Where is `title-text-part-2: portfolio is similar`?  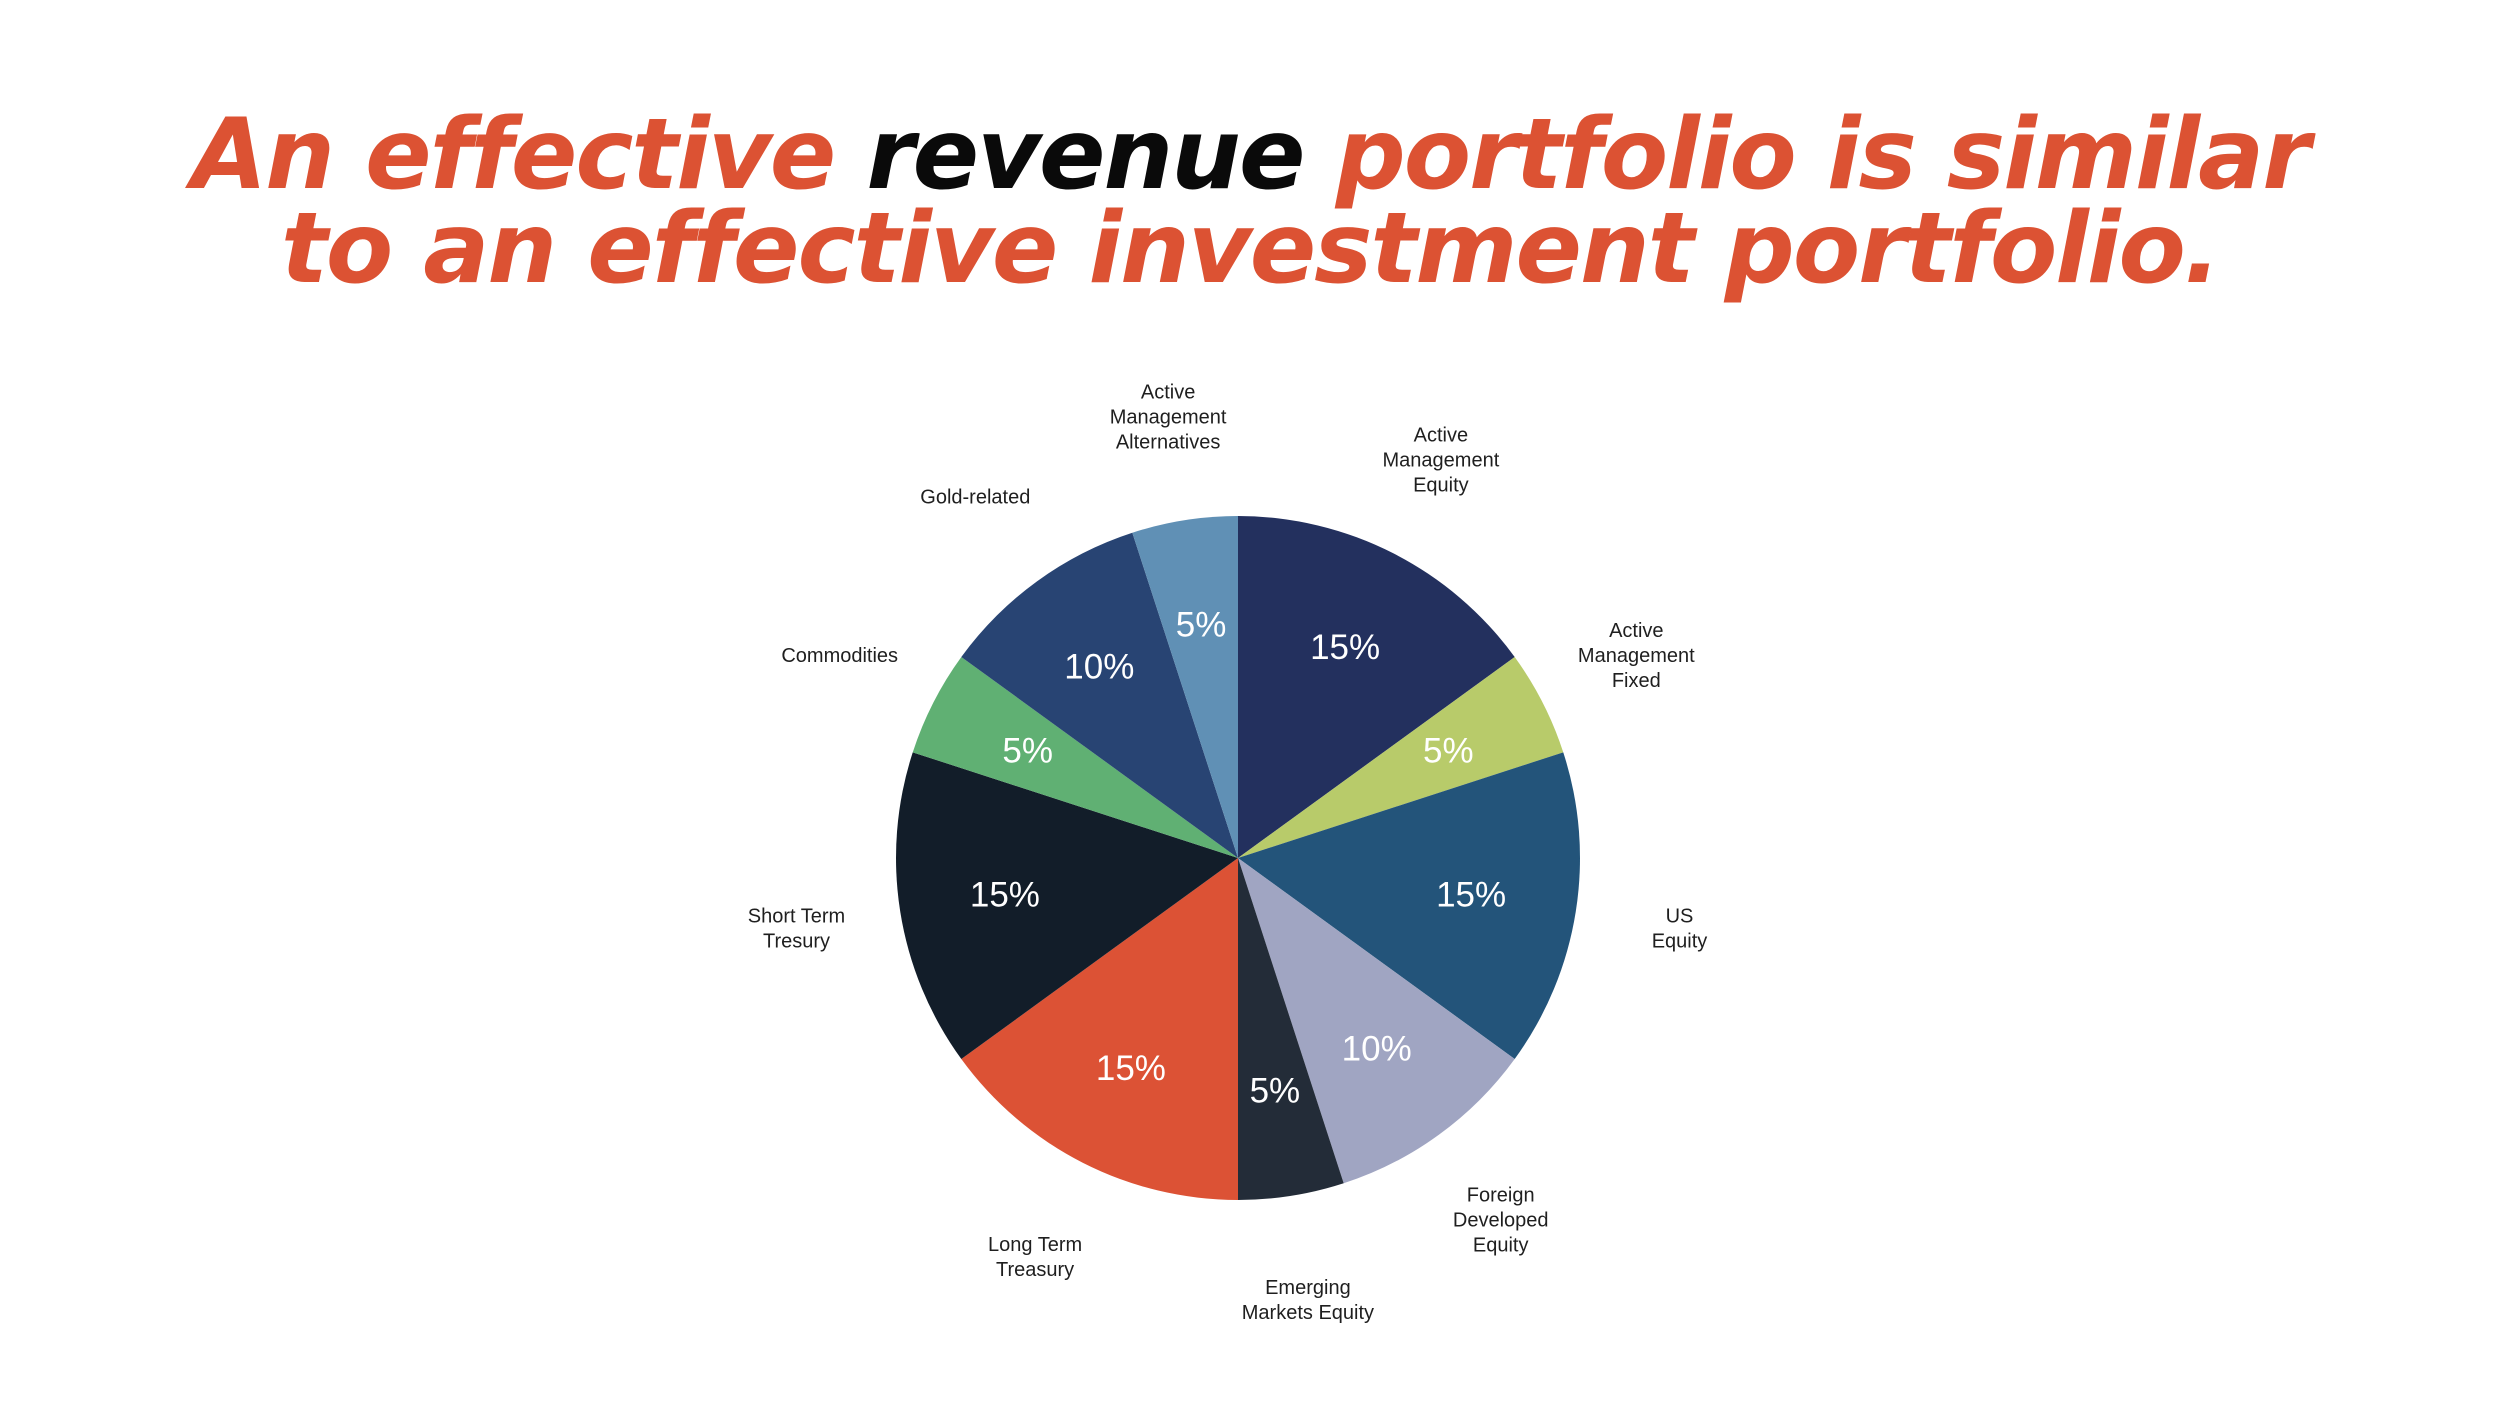 title-text-part-2: portfolio is similar is located at coordinates (1807, 155).